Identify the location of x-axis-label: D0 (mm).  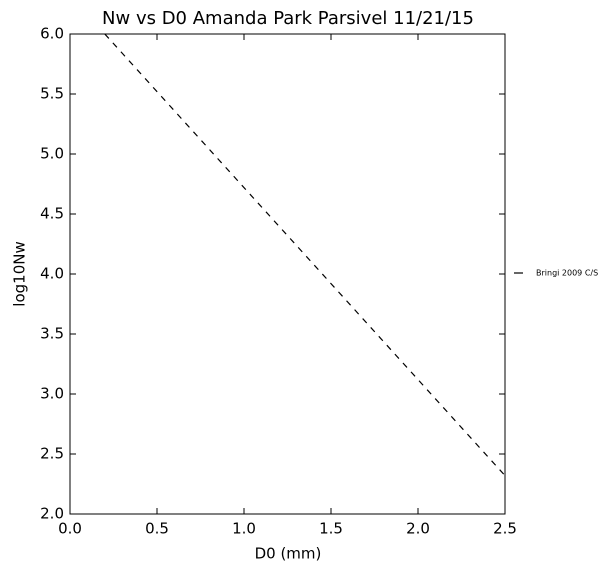
(288, 554).